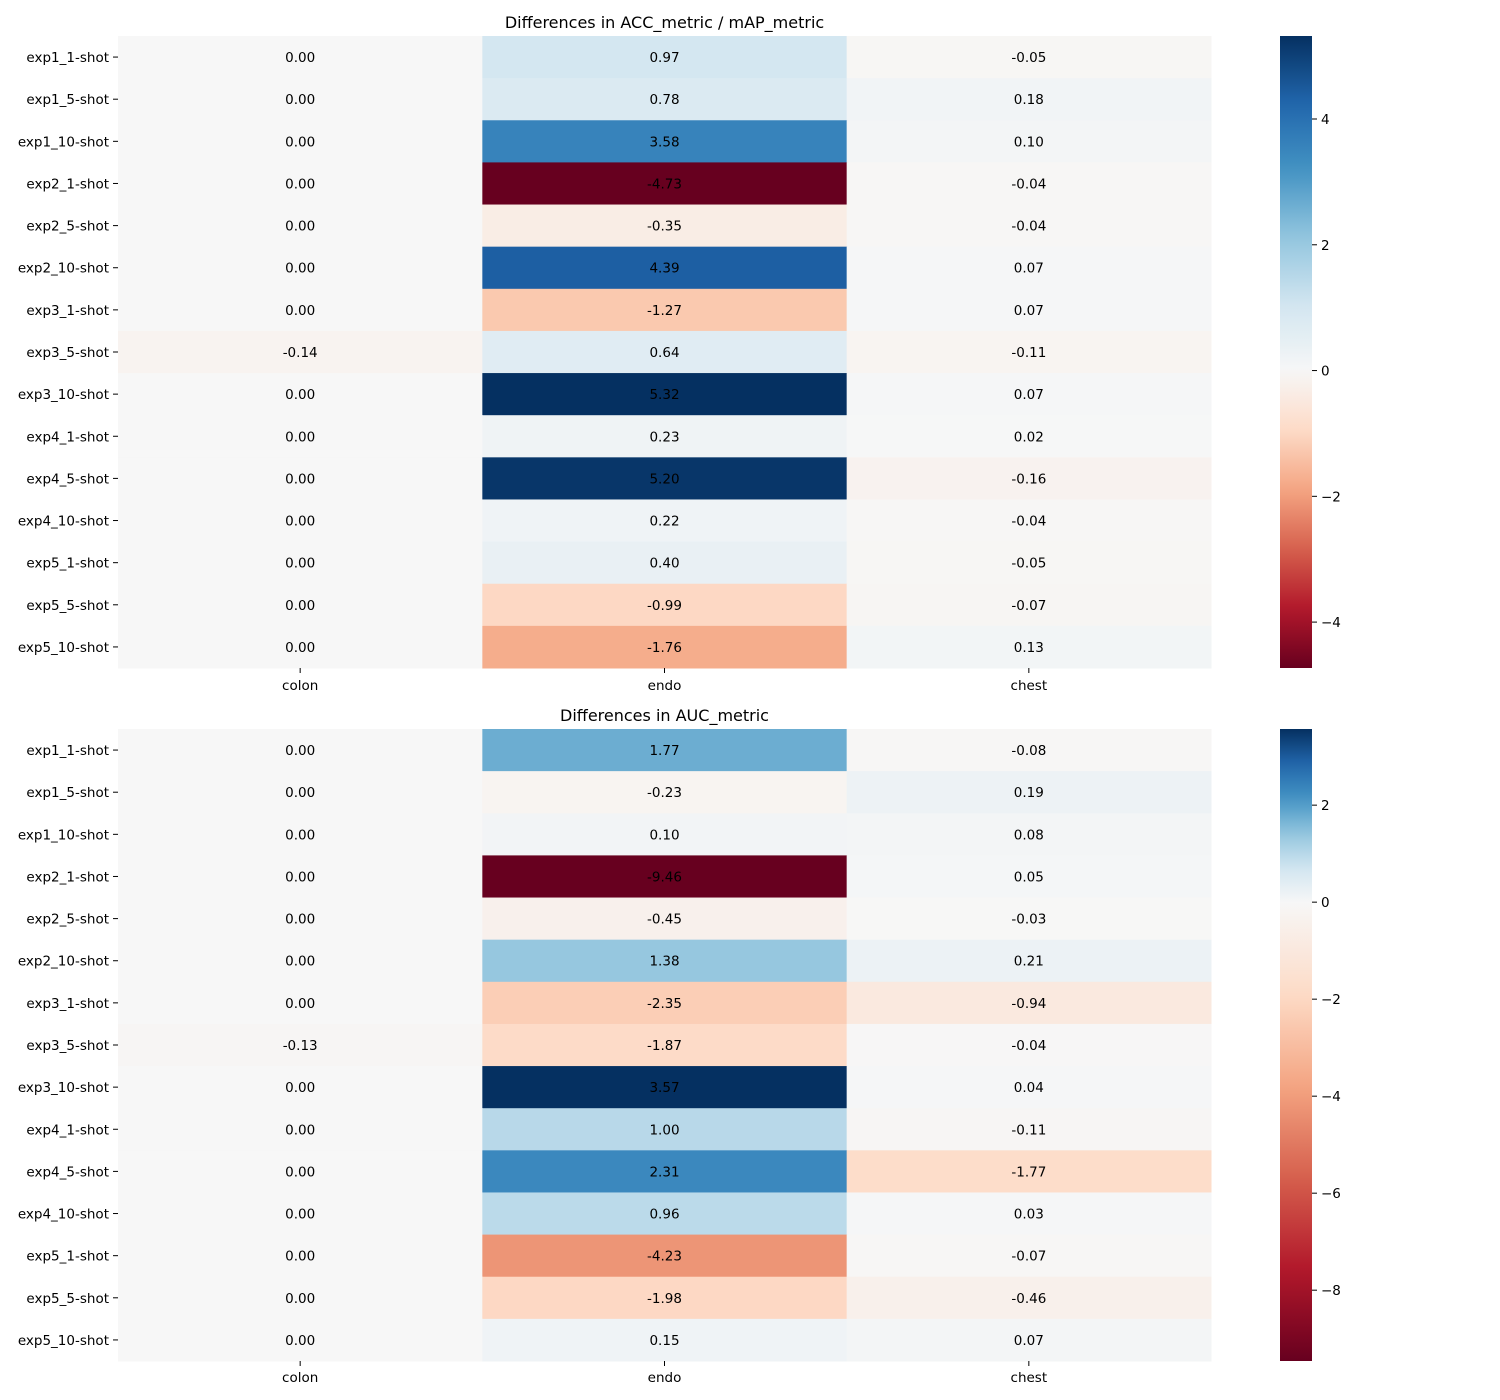 The height and width of the screenshot is (1400, 1500). I want to click on y-tick-label: exp4_1-shot, so click(67, 1130).